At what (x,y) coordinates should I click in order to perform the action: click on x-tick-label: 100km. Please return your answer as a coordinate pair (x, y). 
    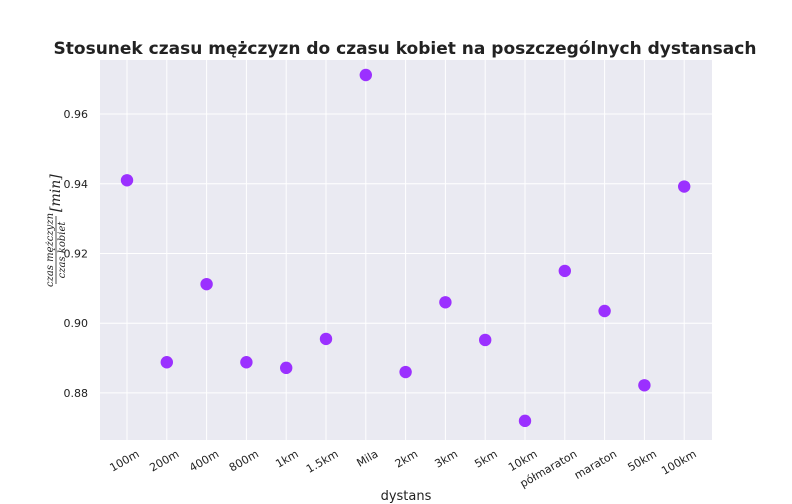
    Looking at the image, I should click on (678, 462).